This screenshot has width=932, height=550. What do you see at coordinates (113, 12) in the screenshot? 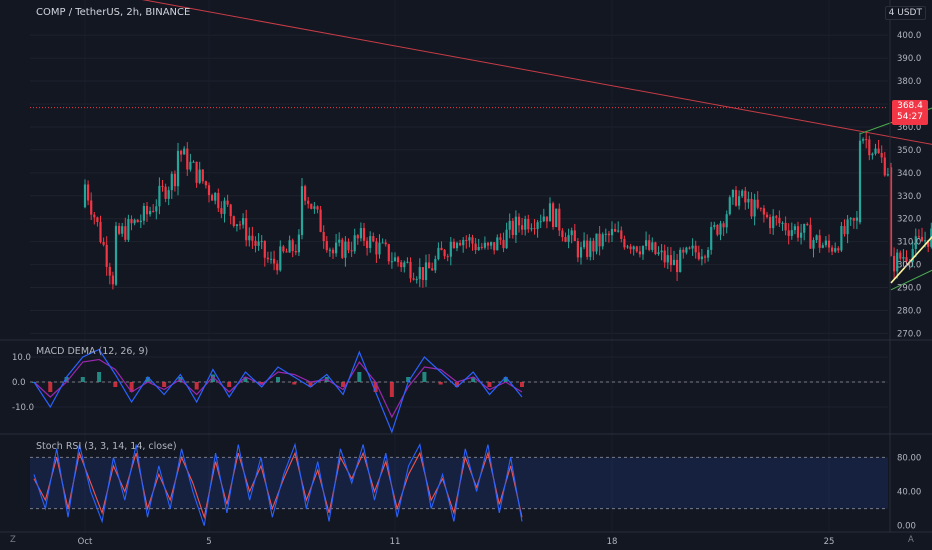
I see `symbol-title: COMP / TetherUS, 2h, BINANCE` at bounding box center [113, 12].